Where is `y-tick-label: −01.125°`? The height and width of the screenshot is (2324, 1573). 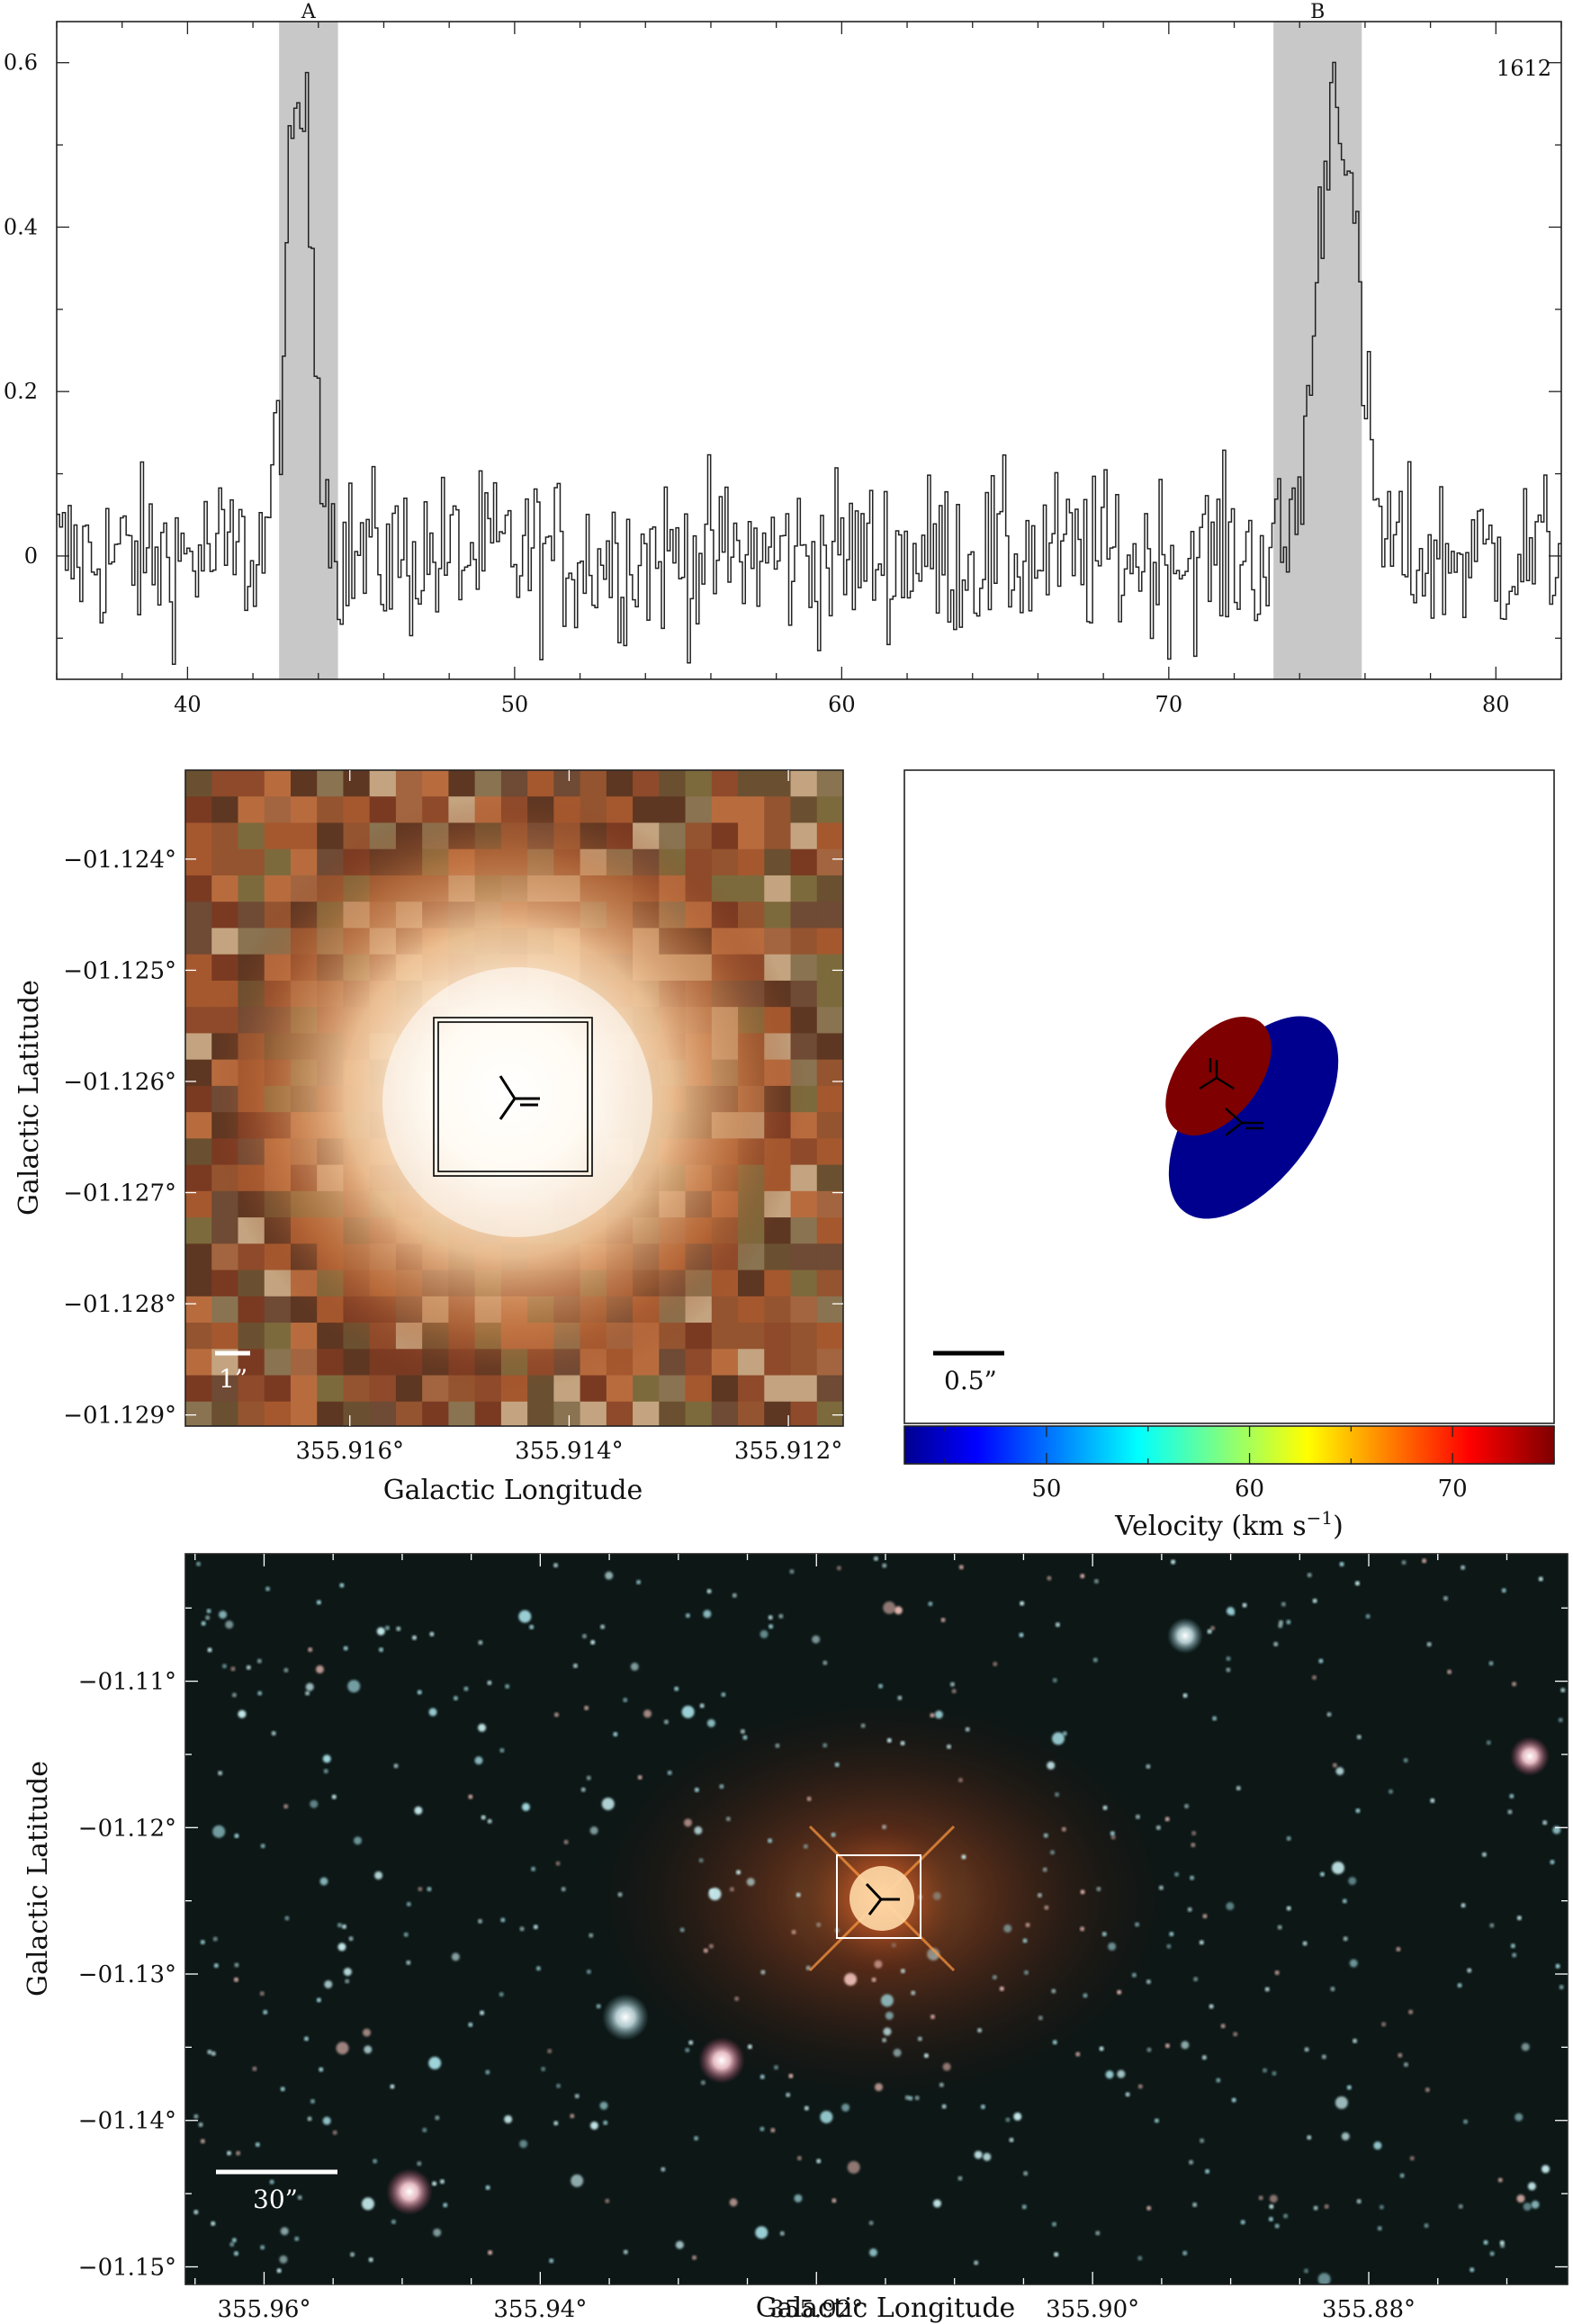
y-tick-label: −01.125° is located at coordinates (119, 971).